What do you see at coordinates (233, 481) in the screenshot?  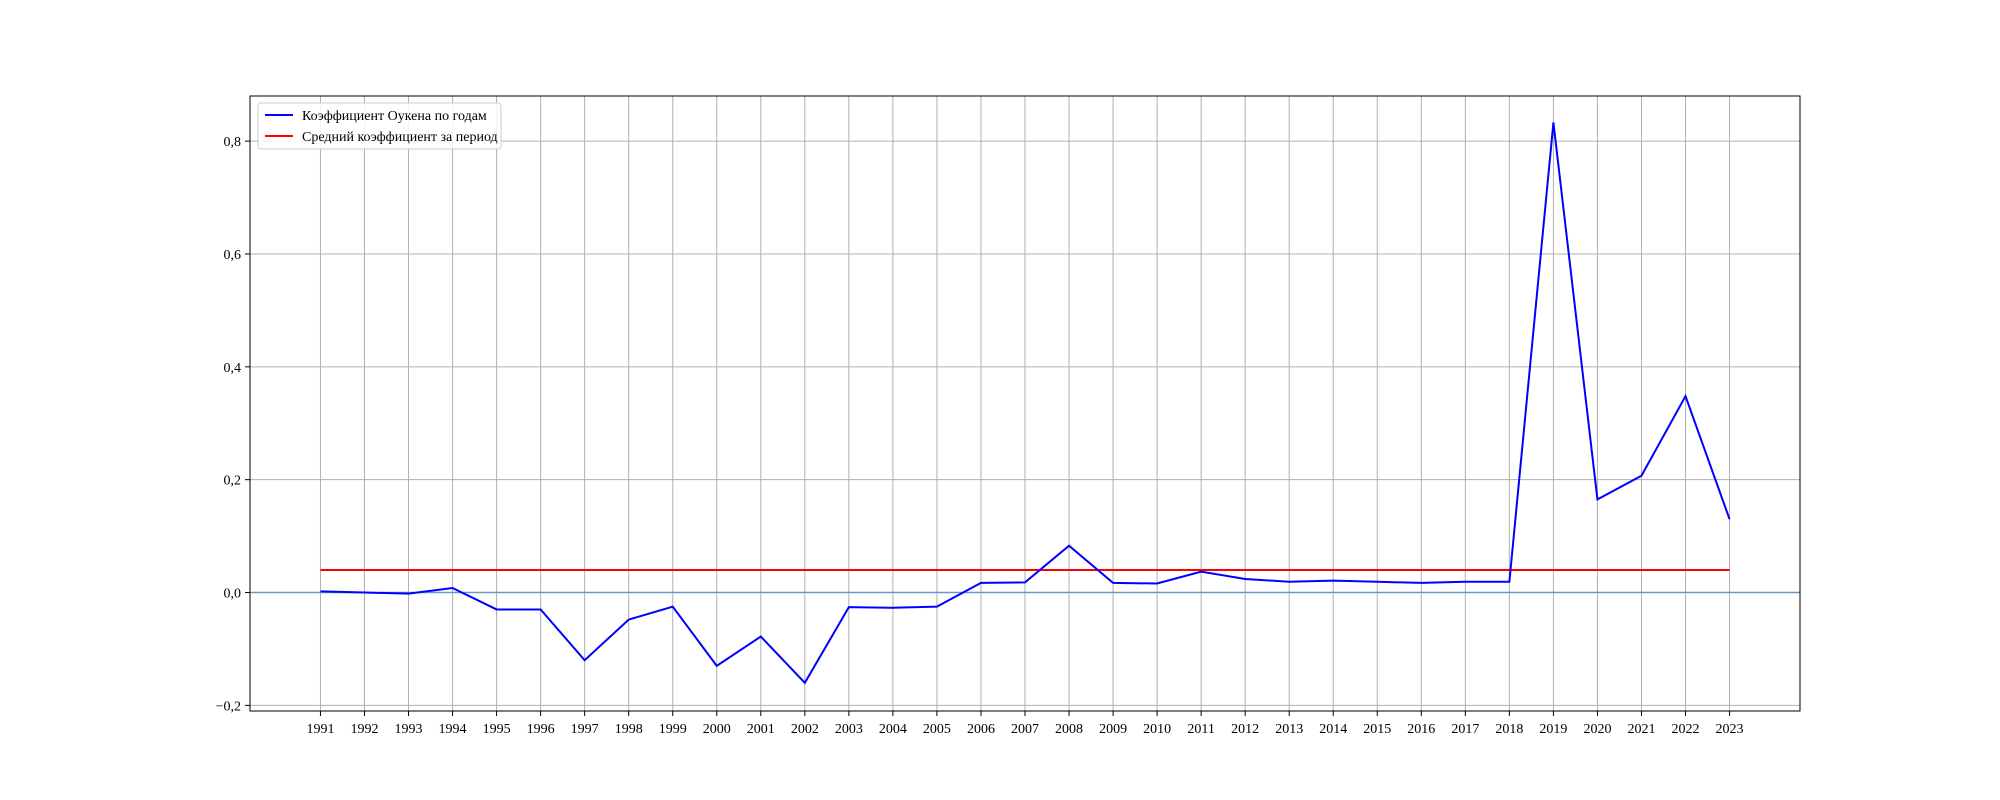 I see `y-tick-label-2: 0,2` at bounding box center [233, 481].